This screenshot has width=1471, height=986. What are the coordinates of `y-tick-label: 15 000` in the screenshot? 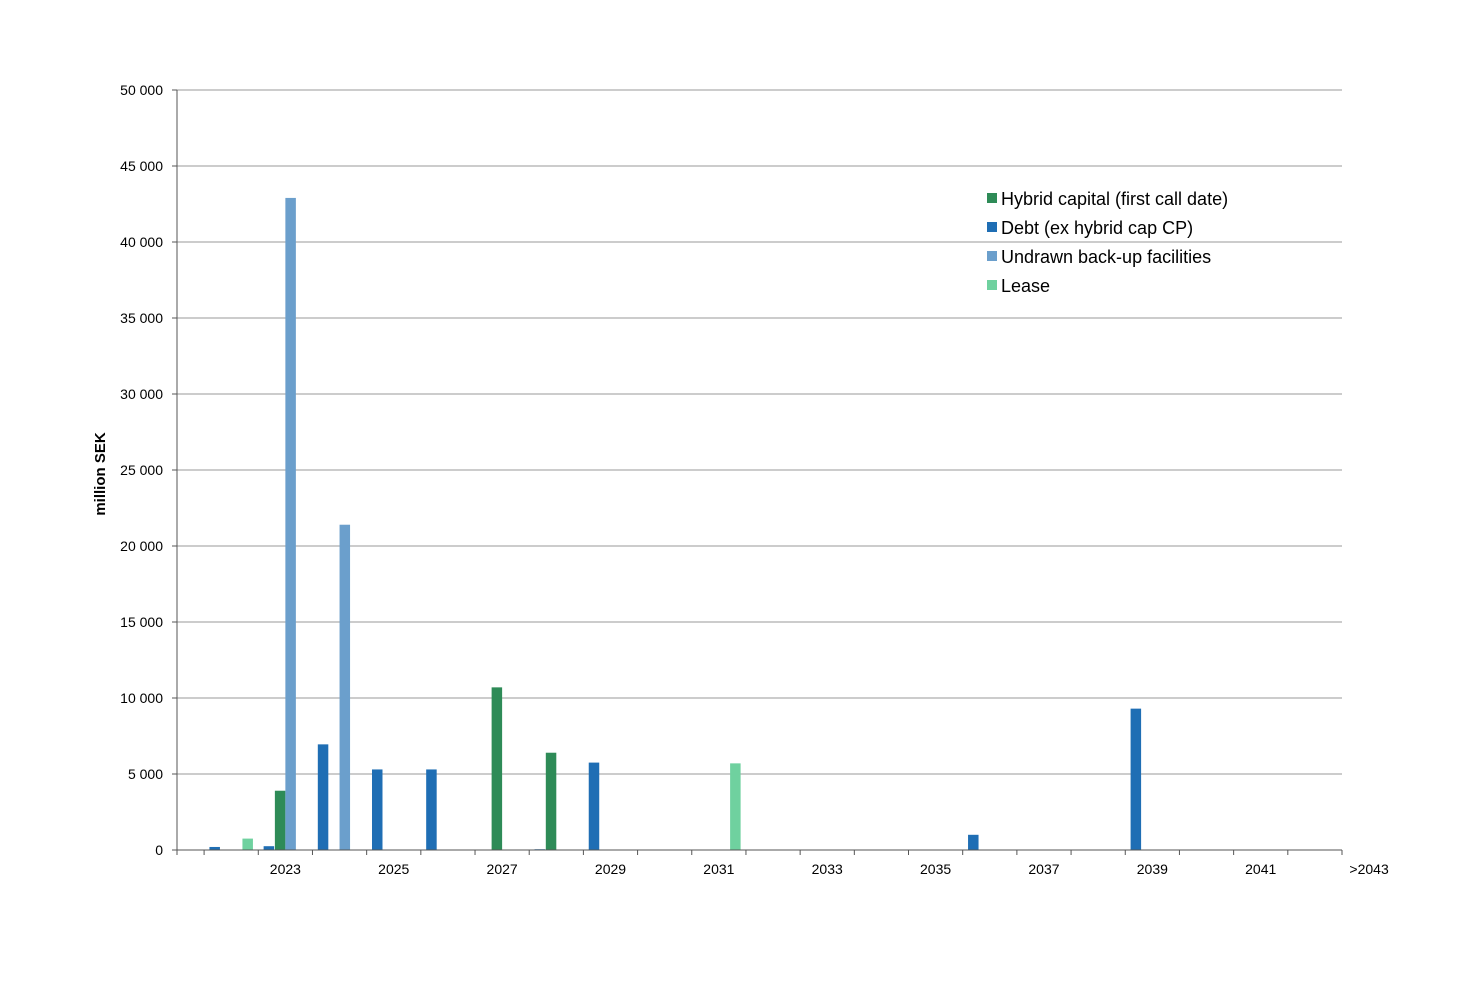 It's located at (141, 622).